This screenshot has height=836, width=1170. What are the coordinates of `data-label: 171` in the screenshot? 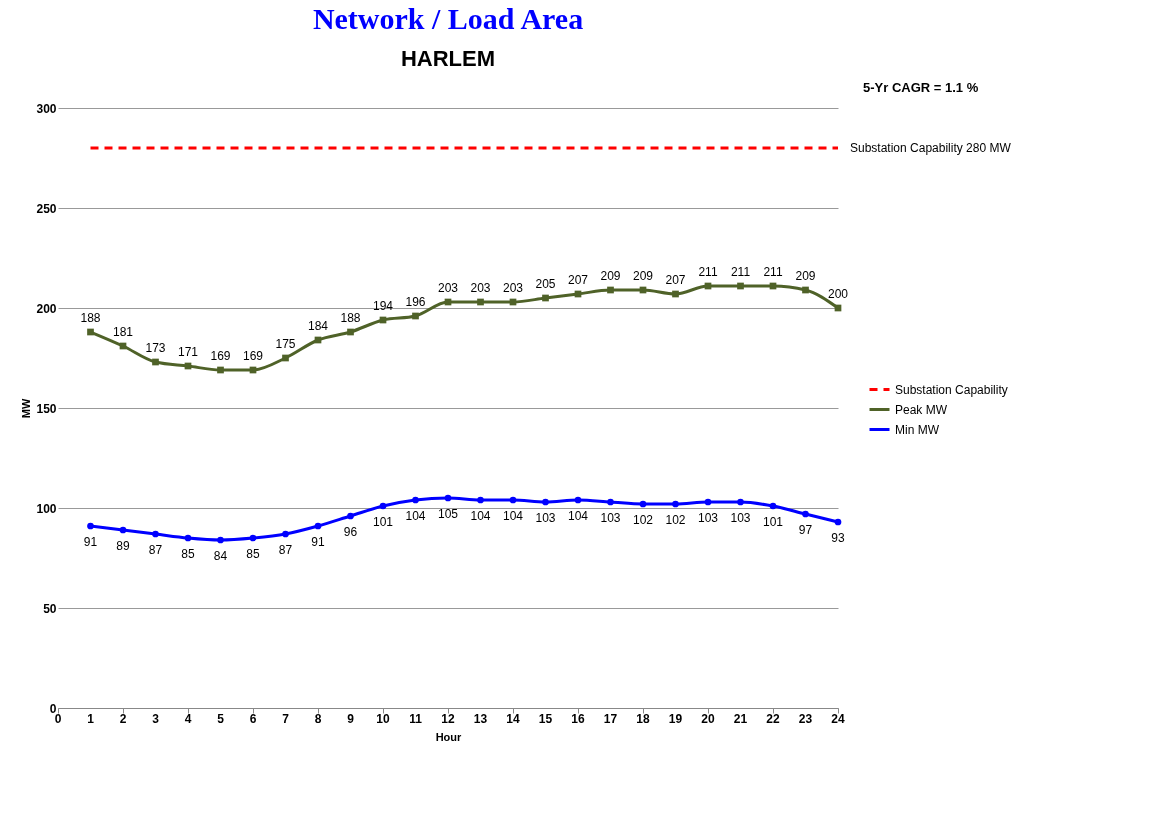 It's located at (188, 352).